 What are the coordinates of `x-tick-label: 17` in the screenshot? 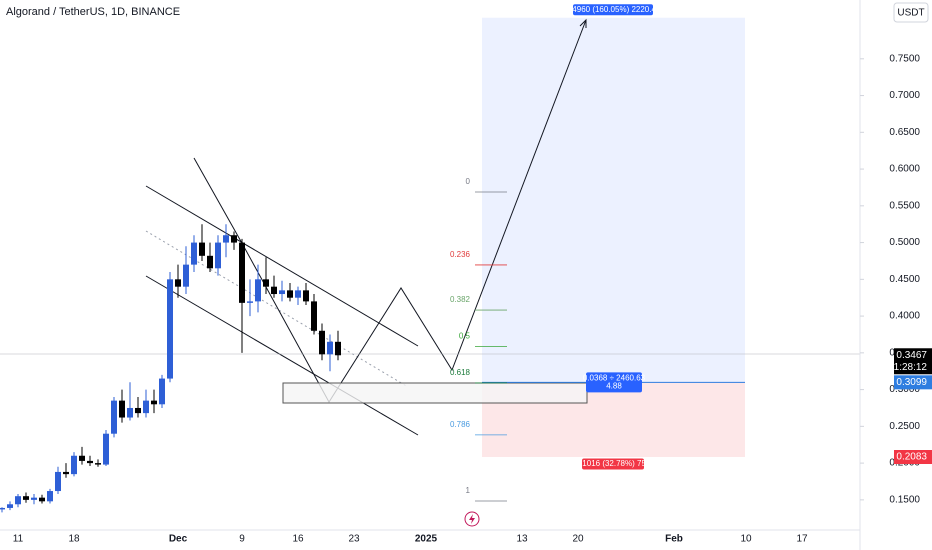 It's located at (802, 539).